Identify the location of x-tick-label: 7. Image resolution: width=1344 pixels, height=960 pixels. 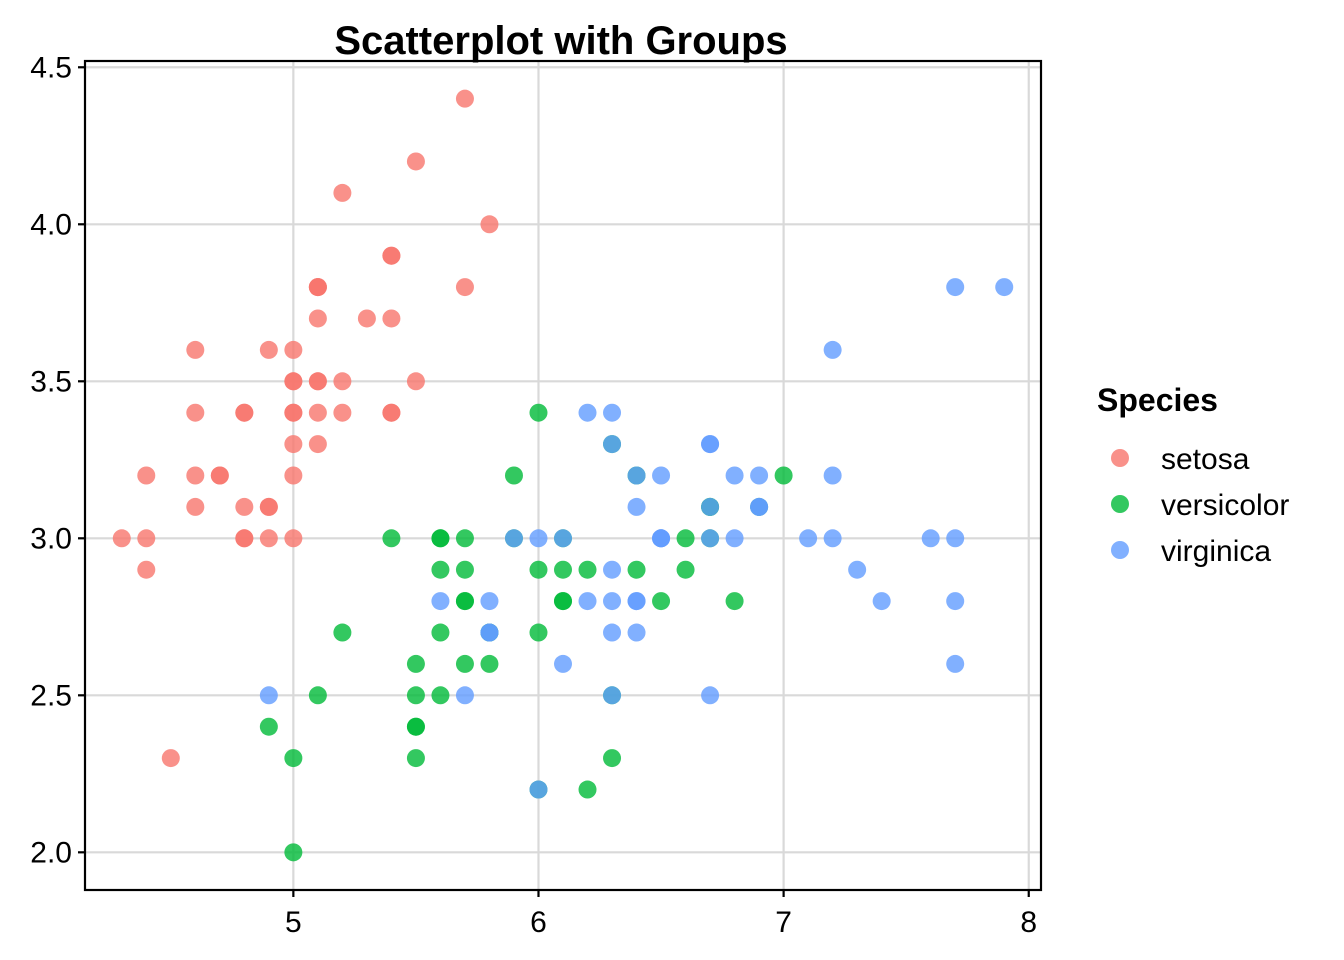
(783, 922).